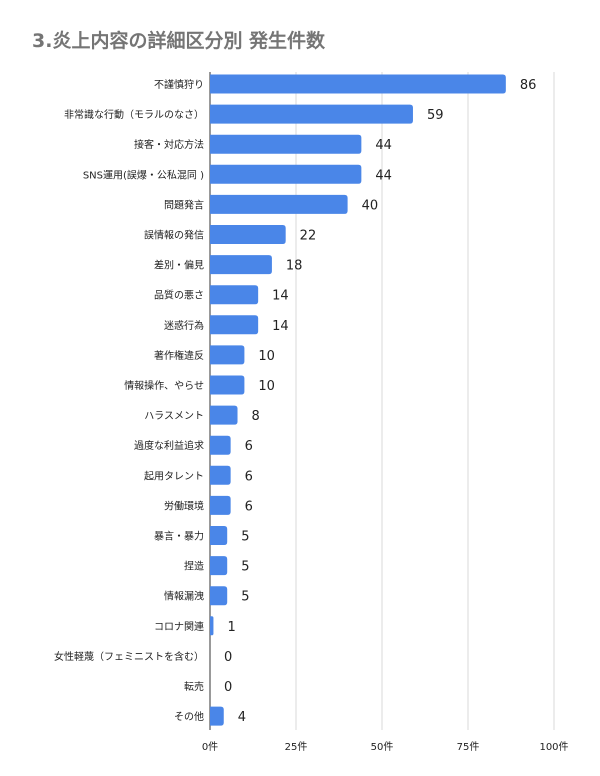 This screenshot has width=600, height=776. I want to click on x-tick-label: 75件, so click(468, 747).